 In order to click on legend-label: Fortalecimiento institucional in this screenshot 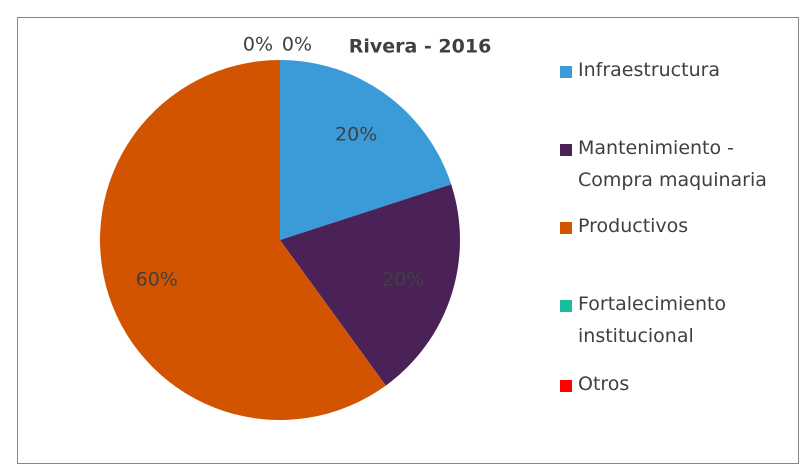, I will do `click(652, 320)`.